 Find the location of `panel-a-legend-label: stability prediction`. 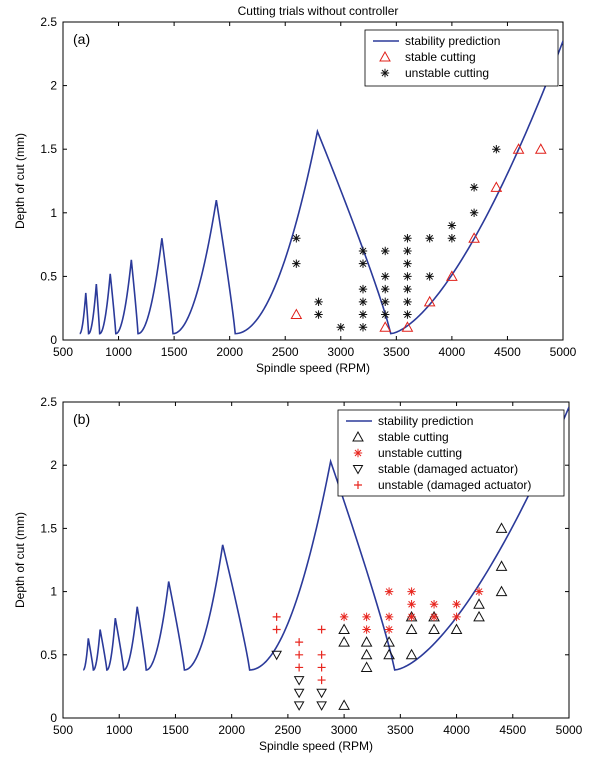

panel-a-legend-label: stability prediction is located at coordinates (452, 41).